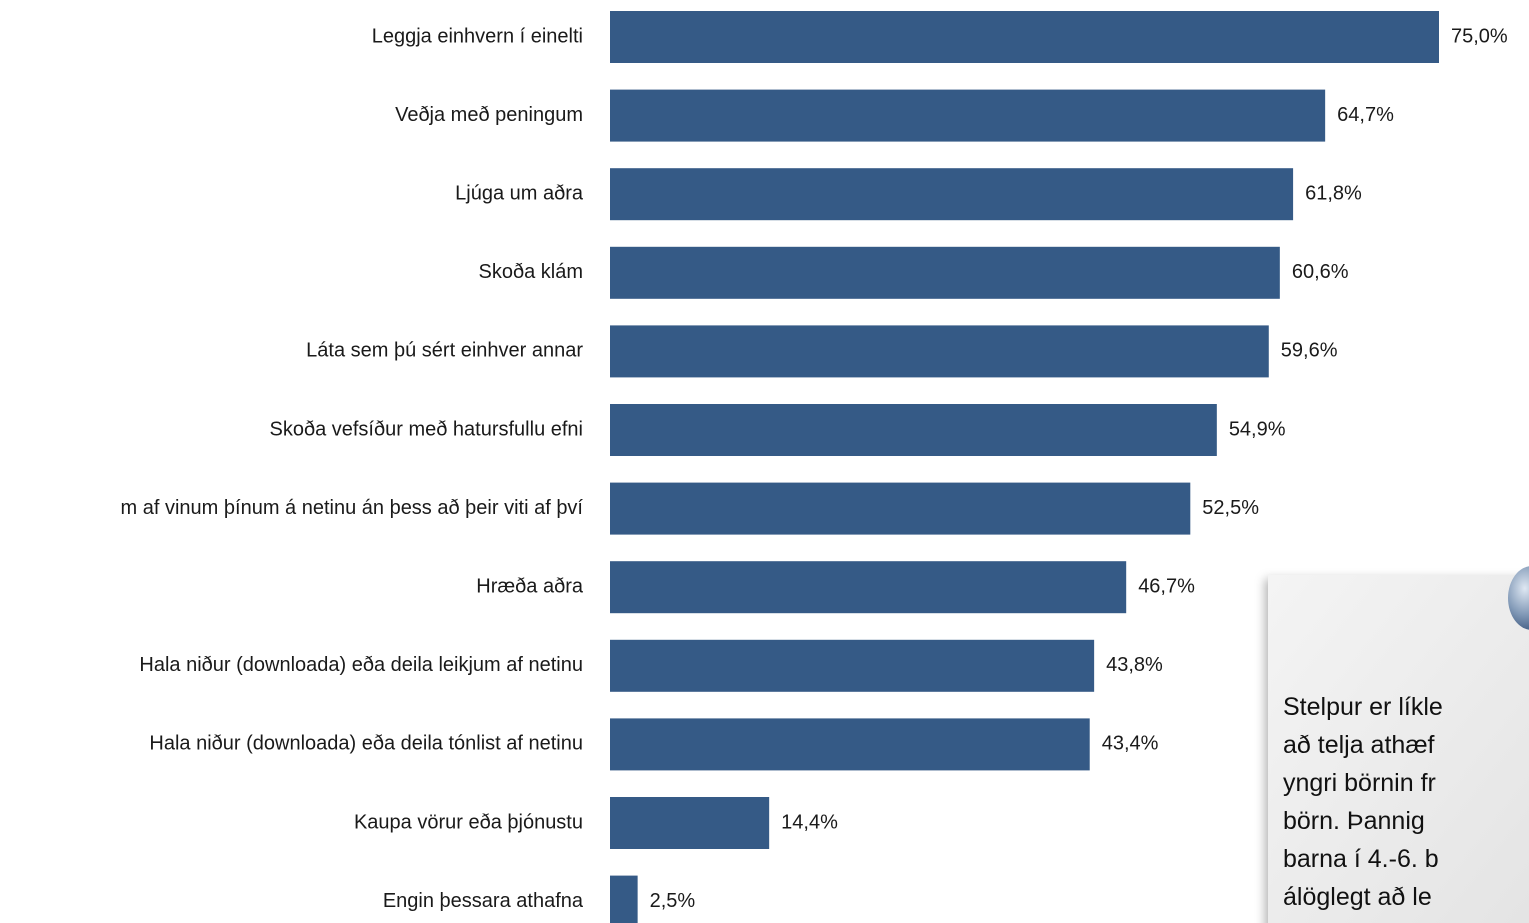  I want to click on category-label: Veðja með peningum, so click(489, 115).